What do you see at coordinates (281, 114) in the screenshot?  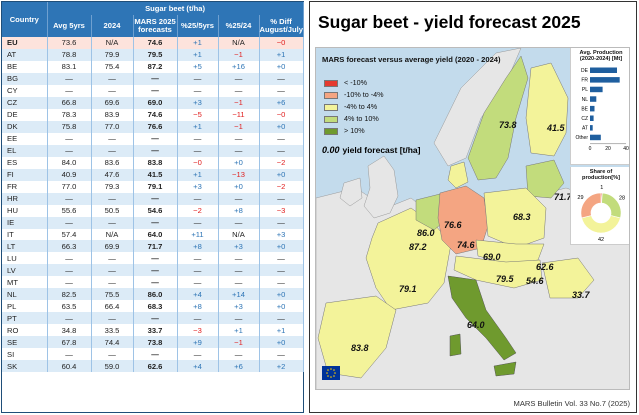 I see `diff-cell: −0` at bounding box center [281, 114].